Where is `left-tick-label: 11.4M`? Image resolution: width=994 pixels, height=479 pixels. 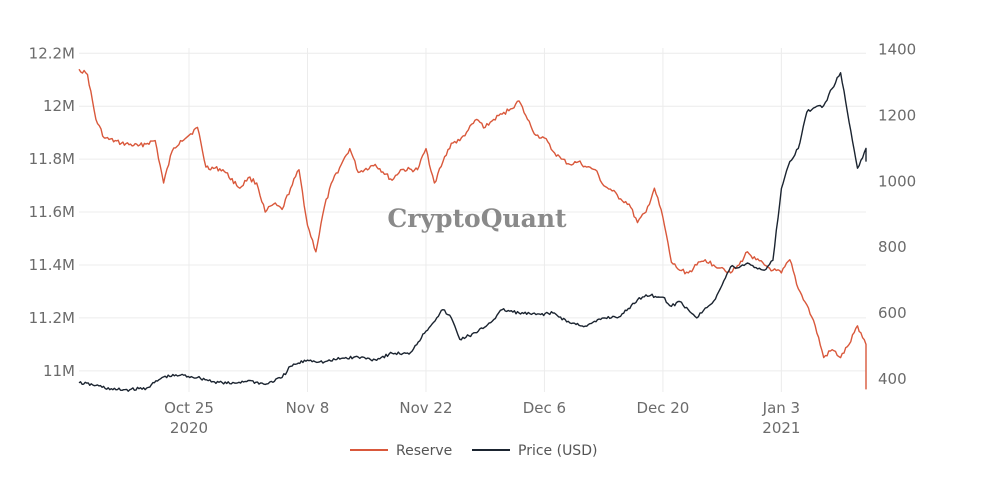 left-tick-label: 11.4M is located at coordinates (52, 265).